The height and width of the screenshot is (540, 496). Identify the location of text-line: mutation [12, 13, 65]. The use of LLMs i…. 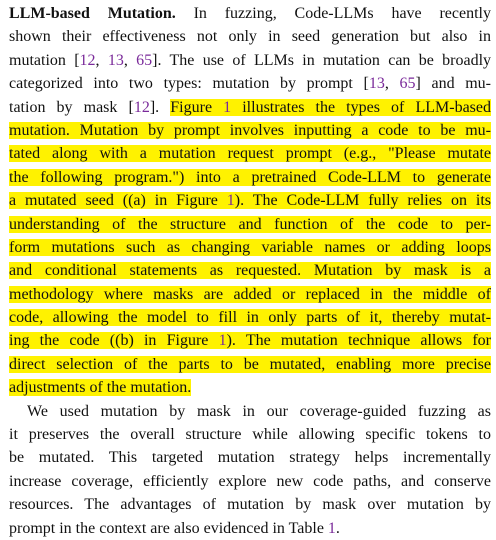
(250, 60).